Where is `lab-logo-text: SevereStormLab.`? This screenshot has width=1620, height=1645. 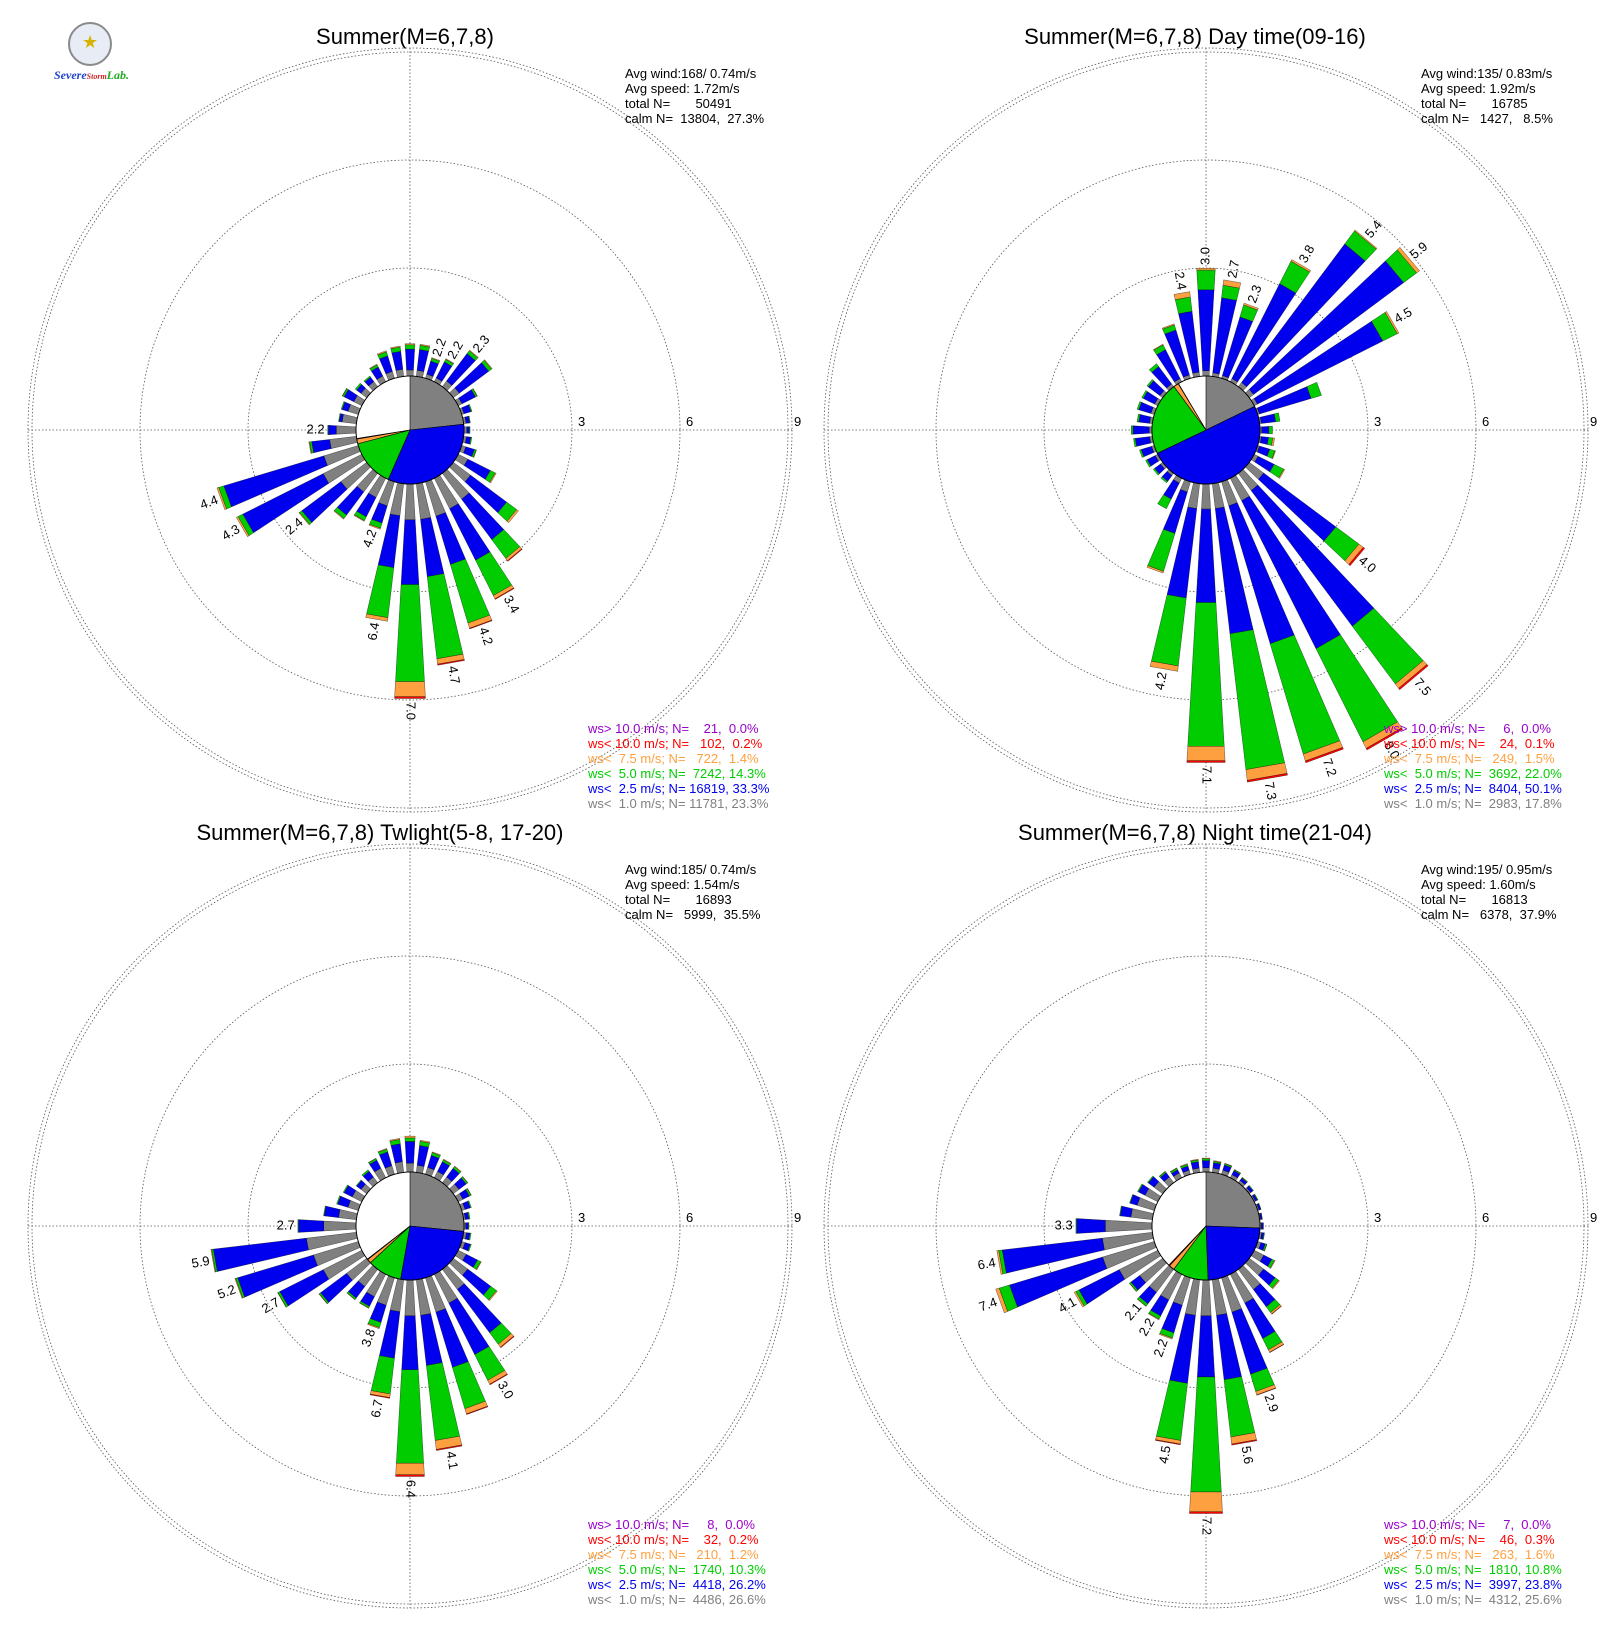
lab-logo-text: SevereStormLab. is located at coordinates (91, 75).